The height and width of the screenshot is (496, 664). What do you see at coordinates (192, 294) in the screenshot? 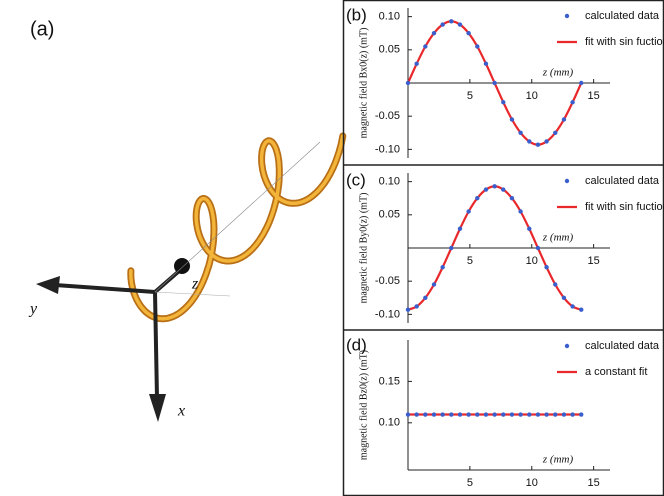
I see `guide-line` at bounding box center [192, 294].